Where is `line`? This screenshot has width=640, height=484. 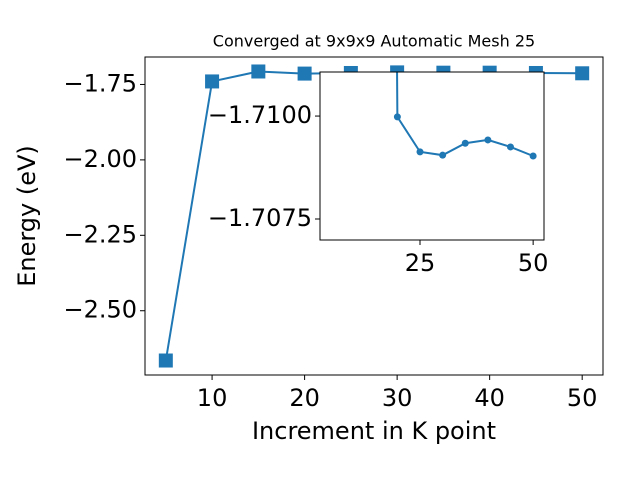
line is located at coordinates (465, 114).